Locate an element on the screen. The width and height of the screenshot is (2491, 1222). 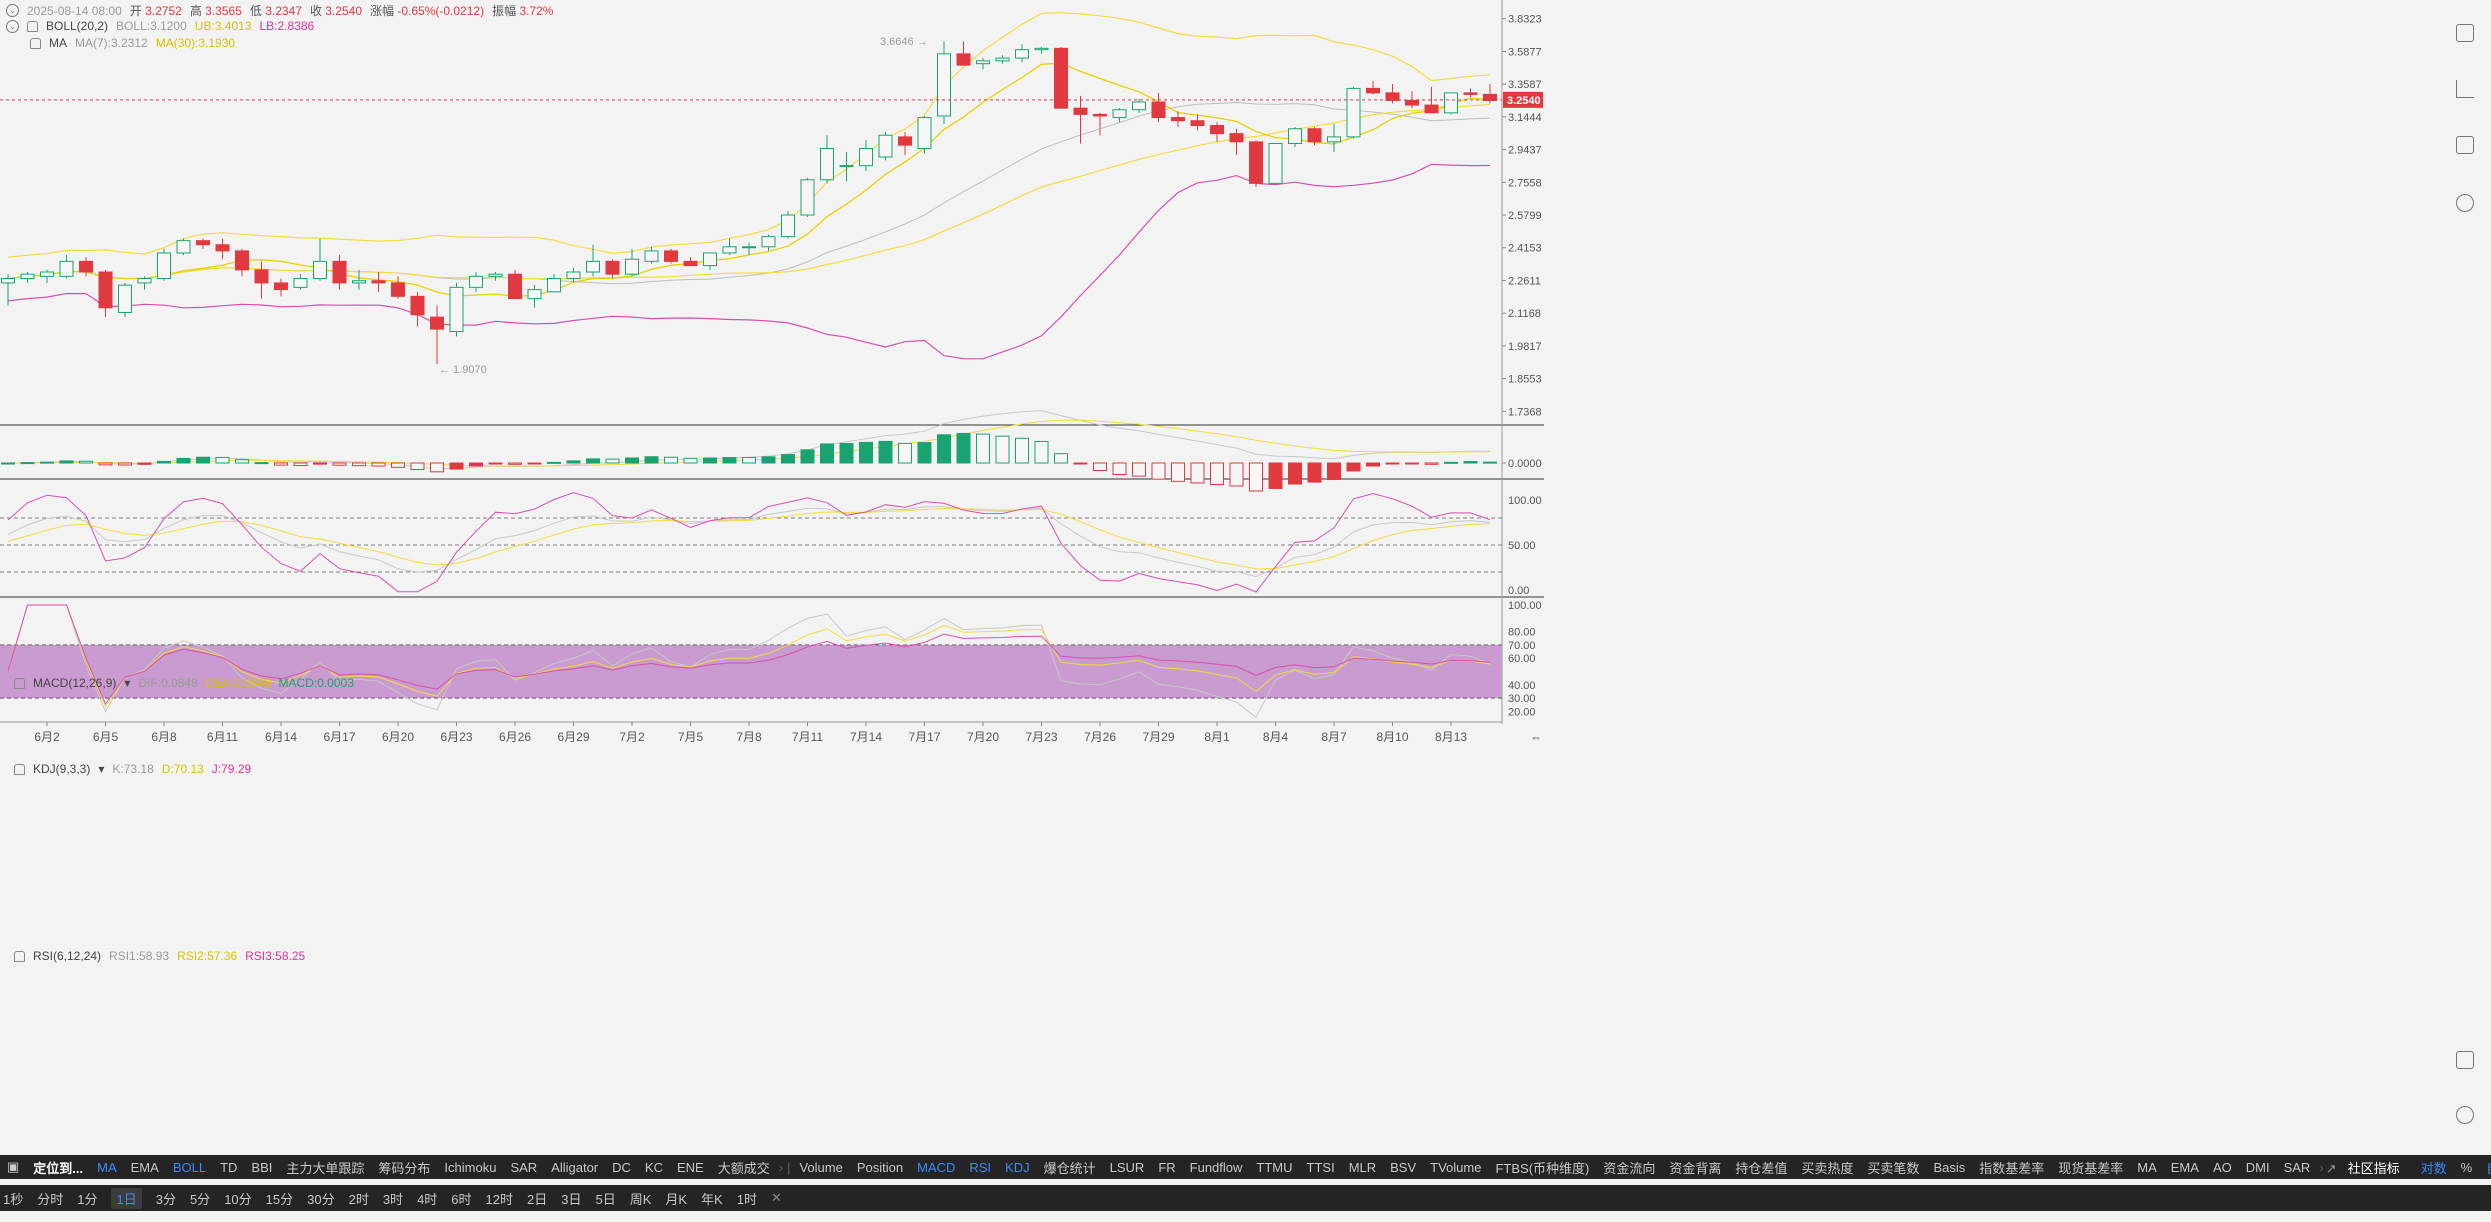
layout-icon is located at coordinates (2465, 1060).